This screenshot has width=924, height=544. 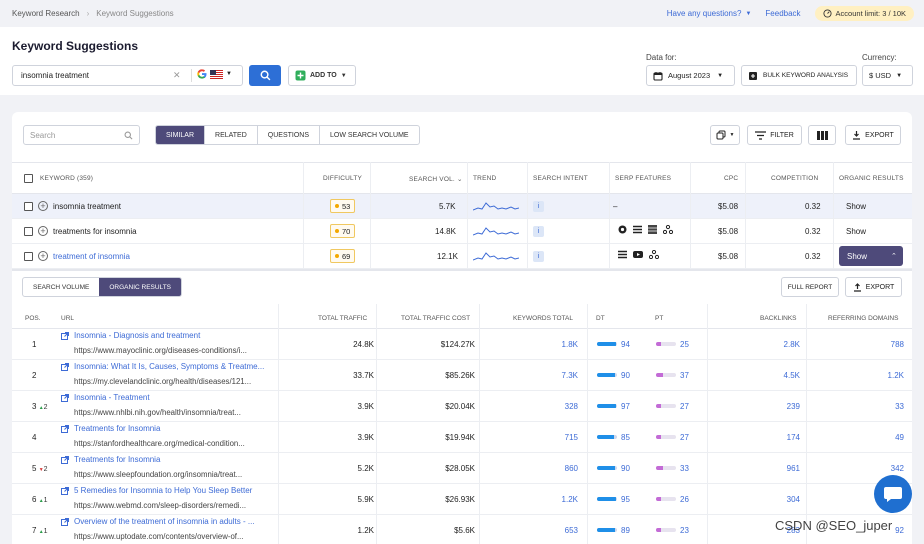 What do you see at coordinates (895, 375) in the screenshot?
I see `referring-domains-link: 1.2K` at bounding box center [895, 375].